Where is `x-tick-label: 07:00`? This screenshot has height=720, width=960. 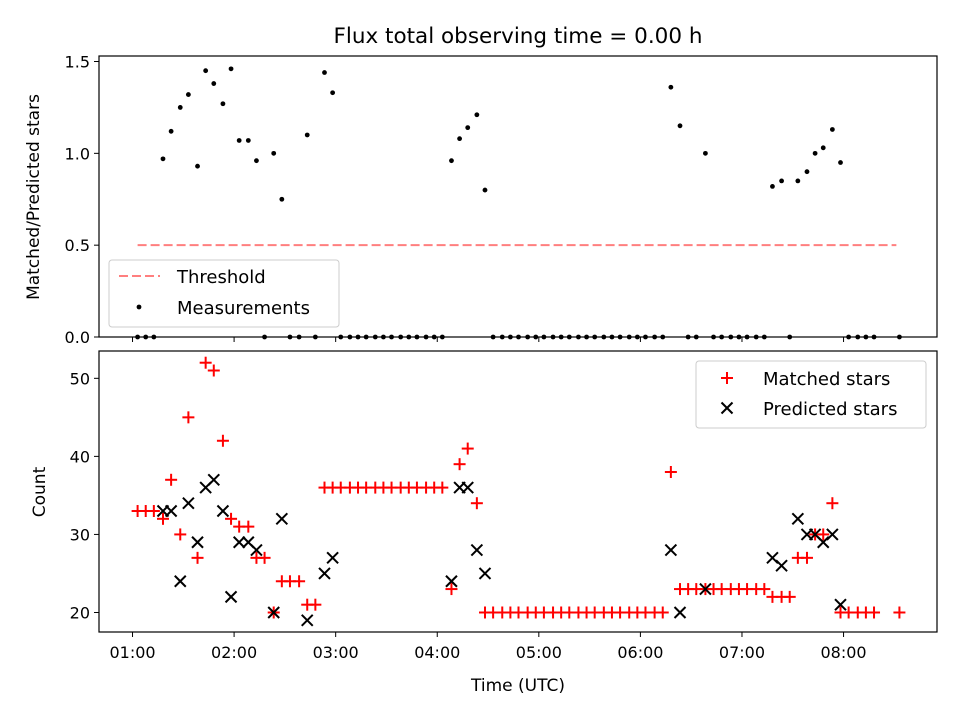
x-tick-label: 07:00 is located at coordinates (742, 652).